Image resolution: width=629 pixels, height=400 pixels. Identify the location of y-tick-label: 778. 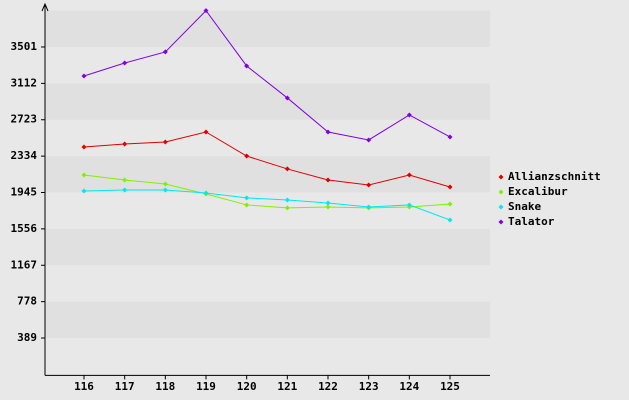
(27, 301).